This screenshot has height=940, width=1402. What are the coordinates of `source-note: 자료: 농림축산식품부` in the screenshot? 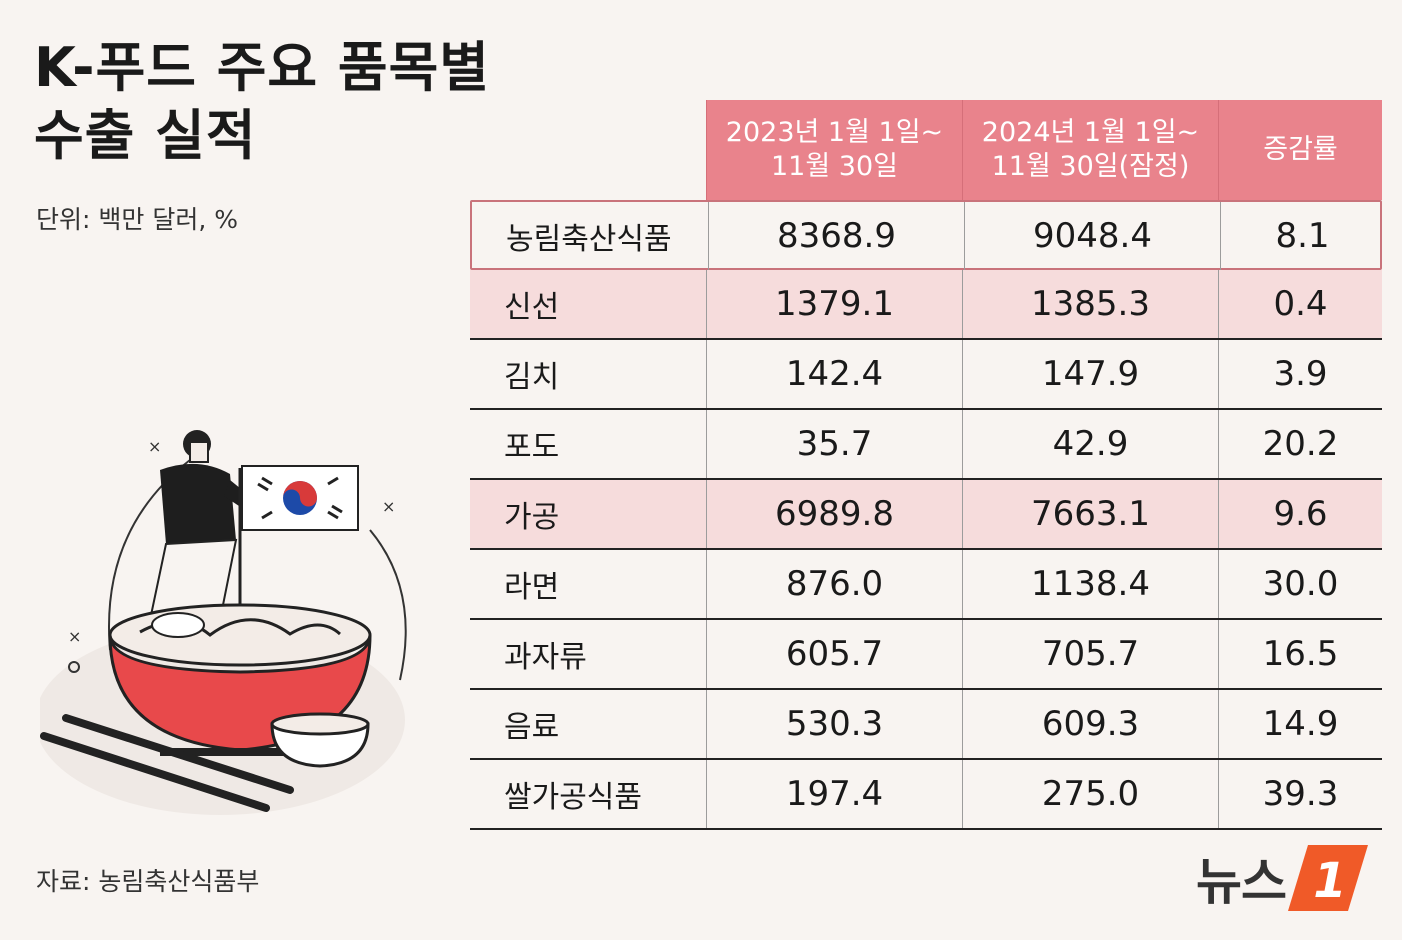 It's located at (148, 881).